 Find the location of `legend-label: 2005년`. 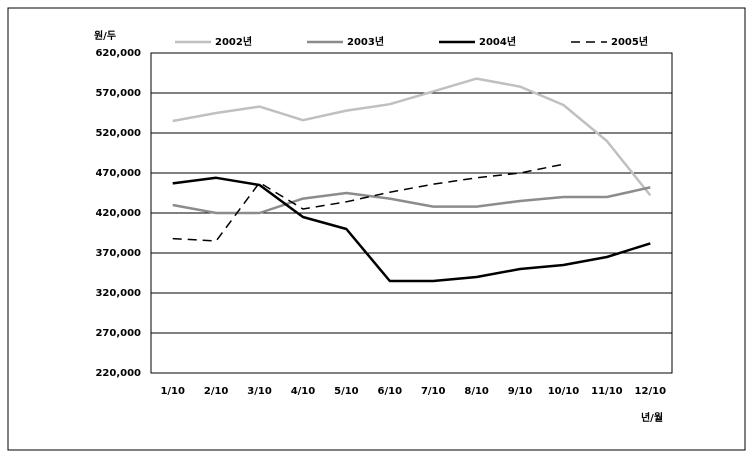

legend-label: 2005년 is located at coordinates (629, 41).